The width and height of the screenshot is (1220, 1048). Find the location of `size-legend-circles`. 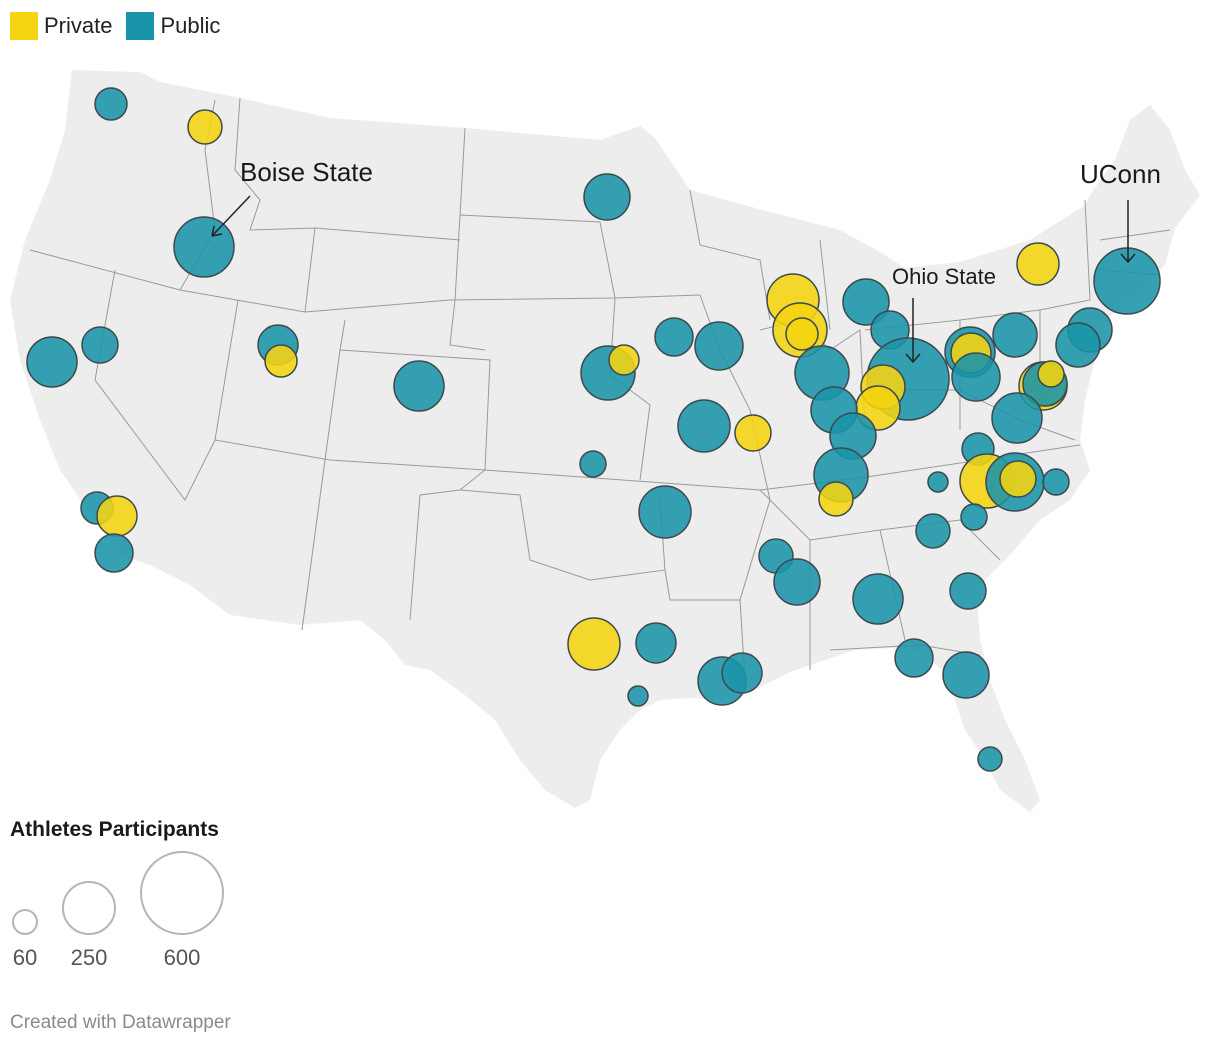

size-legend-circles is located at coordinates (118, 893).